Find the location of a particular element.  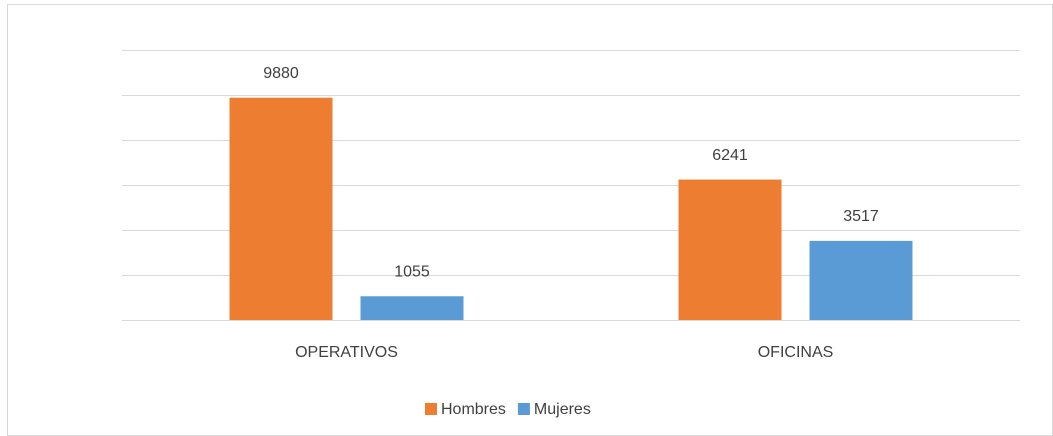

legend-label: Mujeres is located at coordinates (562, 409).